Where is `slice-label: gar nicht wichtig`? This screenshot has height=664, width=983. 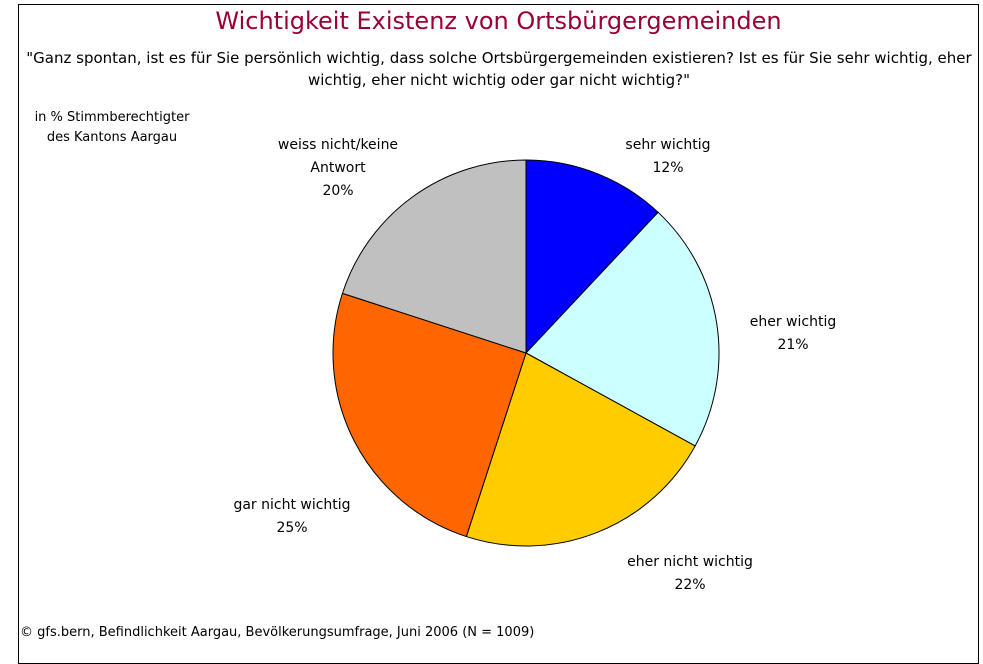 slice-label: gar nicht wichtig is located at coordinates (292, 505).